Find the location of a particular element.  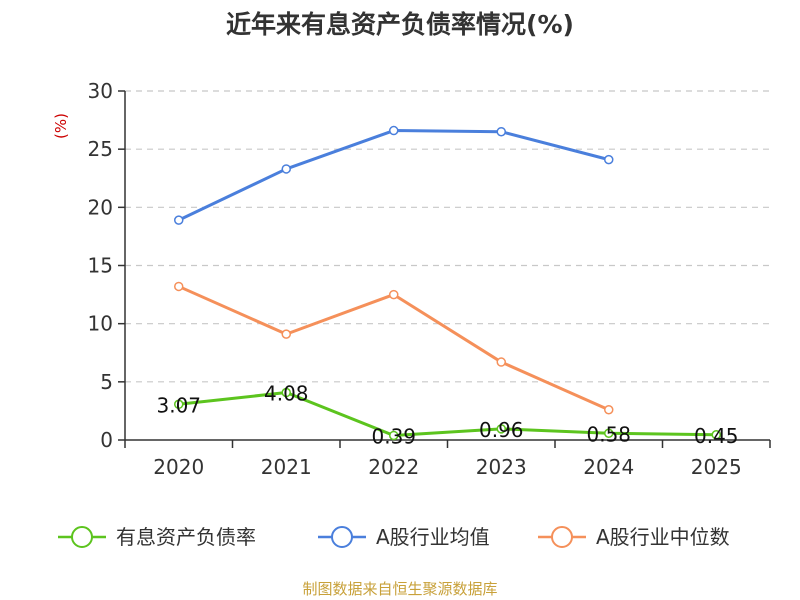

data-label: 4.08 is located at coordinates (286, 394).